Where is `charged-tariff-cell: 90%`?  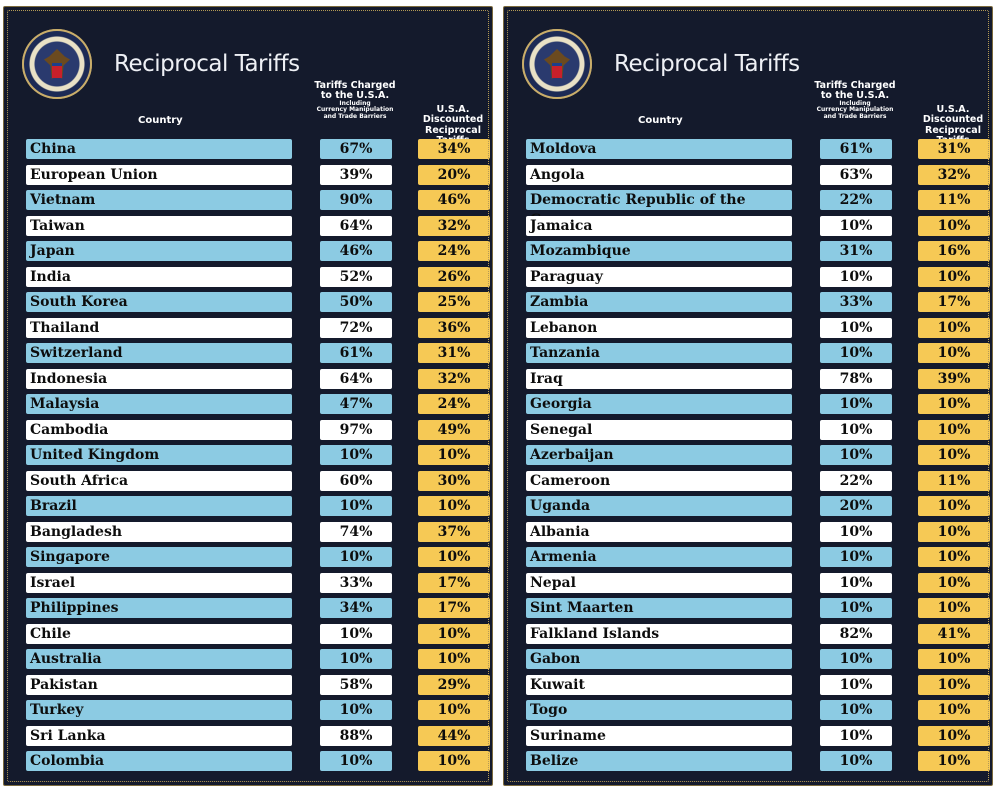 charged-tariff-cell: 90% is located at coordinates (356, 200).